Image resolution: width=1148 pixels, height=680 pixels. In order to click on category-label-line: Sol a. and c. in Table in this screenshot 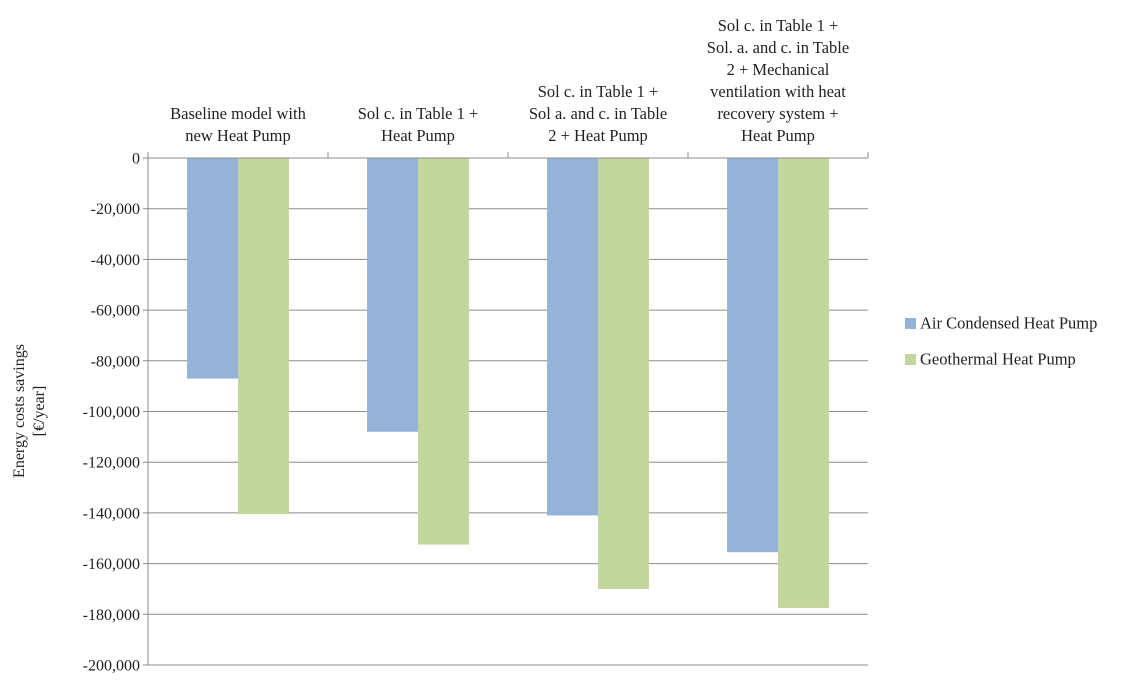, I will do `click(598, 113)`.